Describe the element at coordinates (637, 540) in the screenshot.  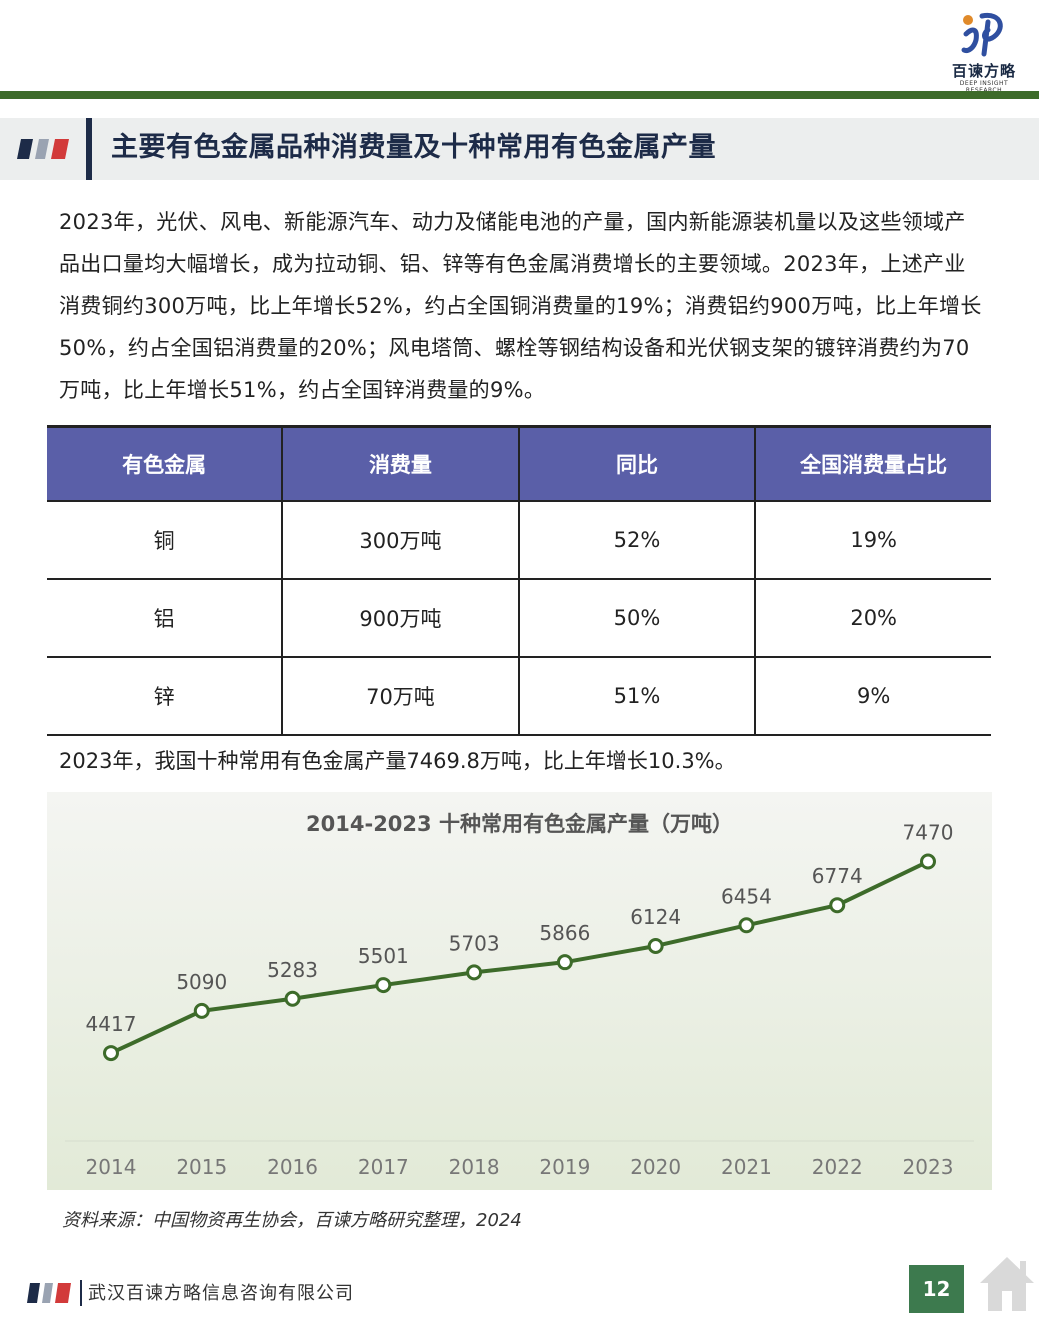
I see `table-cell: 52%` at that location.